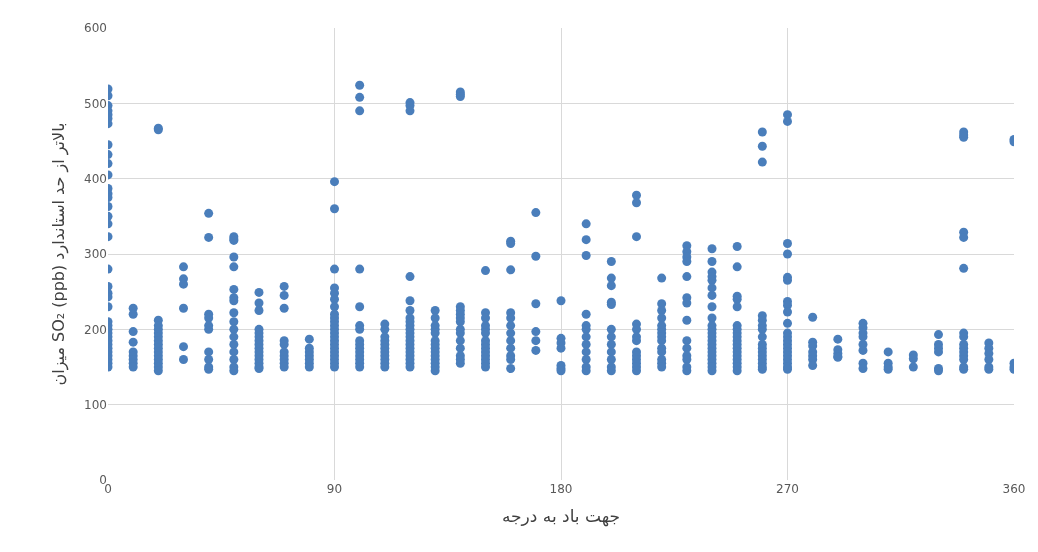 The height and width of the screenshot is (552, 1038). I want to click on x-tick-label: 360, so click(1014, 489).